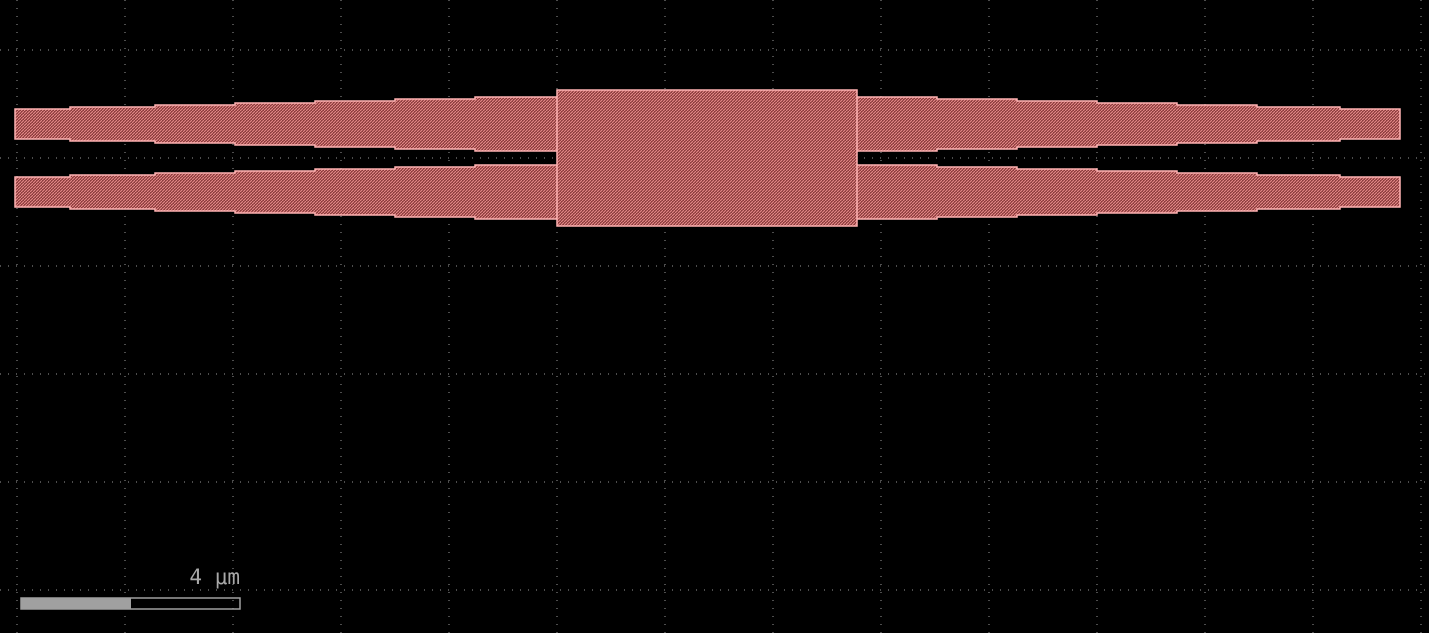 This screenshot has height=633, width=1429. Describe the element at coordinates (76, 603) in the screenshot. I see `scale-bar-fill` at that location.